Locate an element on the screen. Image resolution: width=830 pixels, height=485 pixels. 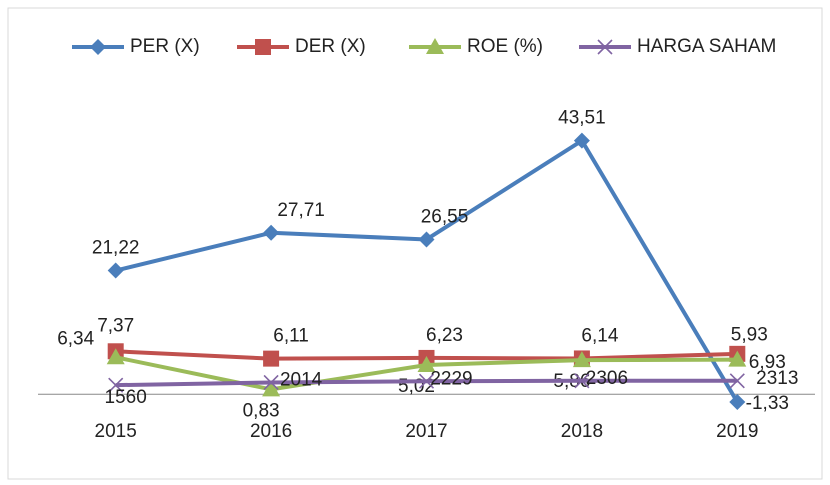
data-label: 26,55 is located at coordinates (445, 217).